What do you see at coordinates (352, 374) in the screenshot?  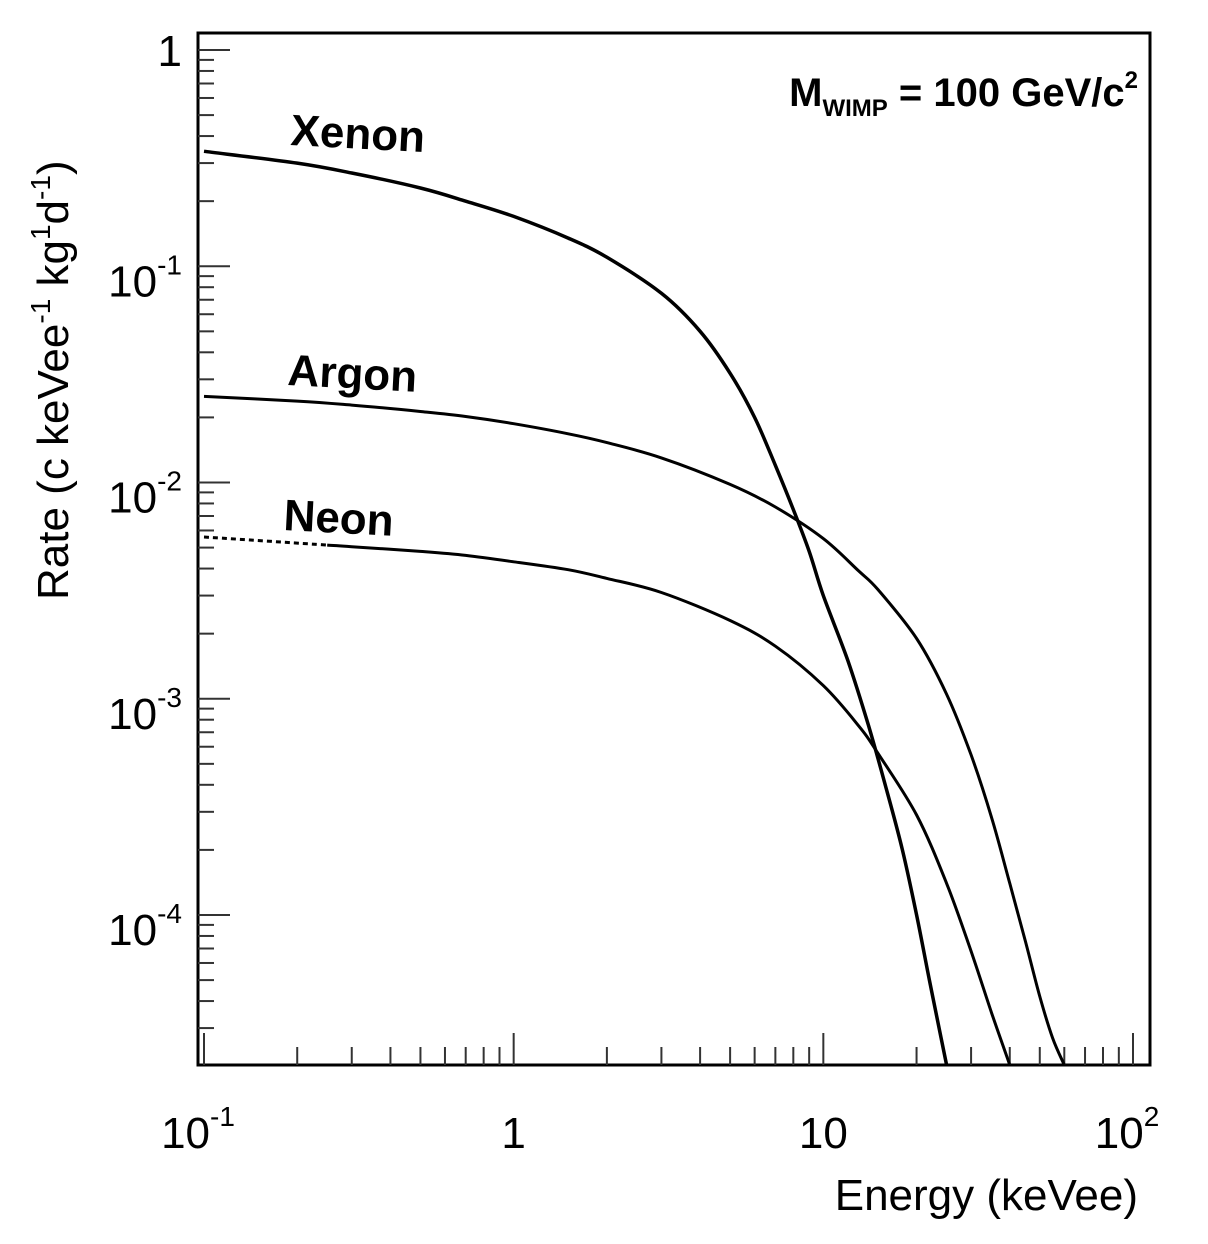 I see `series-label-argon: Argon` at bounding box center [352, 374].